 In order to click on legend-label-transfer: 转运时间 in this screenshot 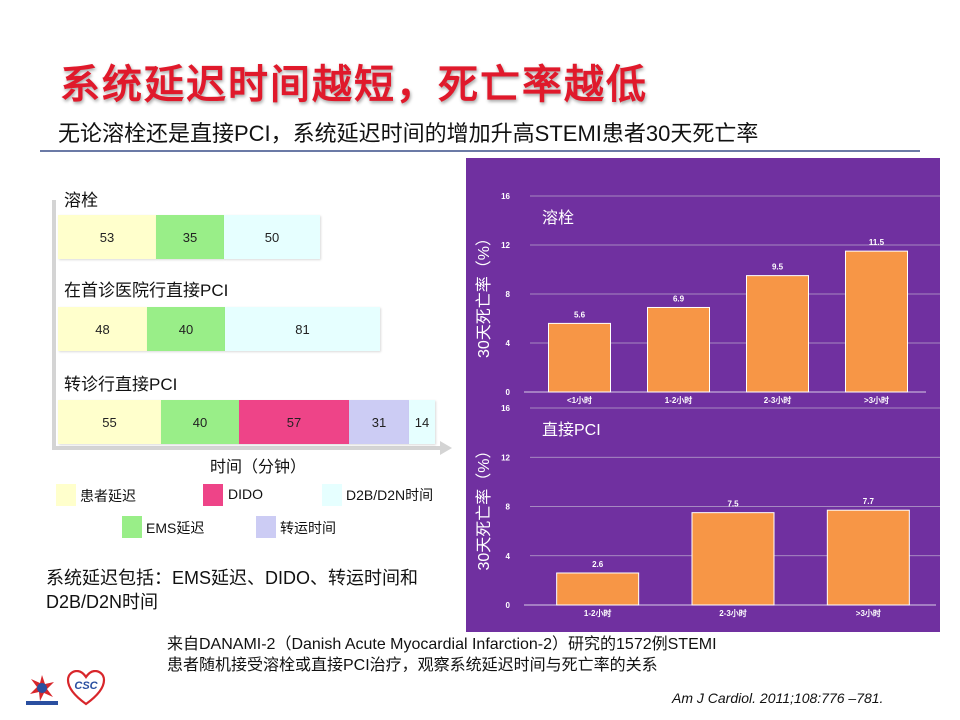, I will do `click(308, 528)`.